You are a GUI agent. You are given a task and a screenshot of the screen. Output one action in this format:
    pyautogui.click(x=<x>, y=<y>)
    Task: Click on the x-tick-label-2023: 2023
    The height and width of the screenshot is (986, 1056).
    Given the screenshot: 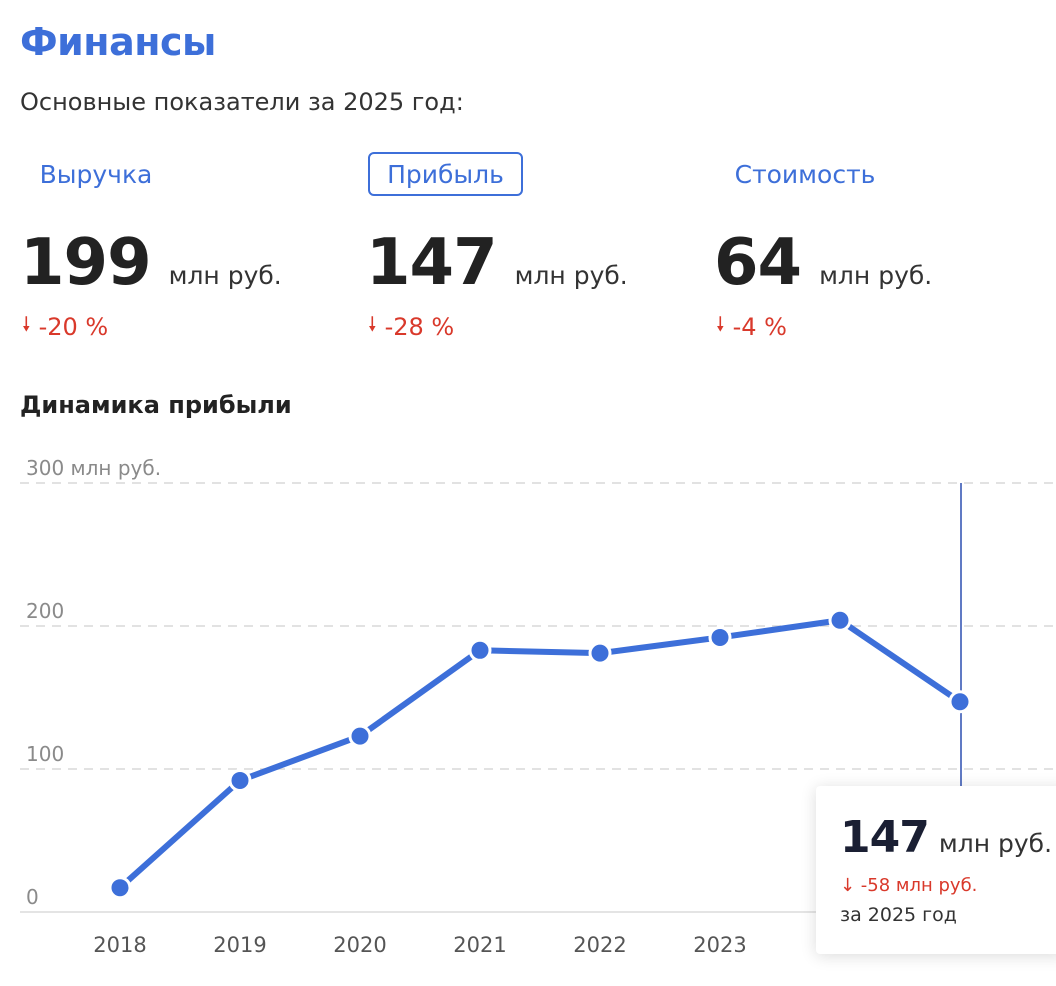 What is the action you would take?
    pyautogui.click(x=719, y=945)
    